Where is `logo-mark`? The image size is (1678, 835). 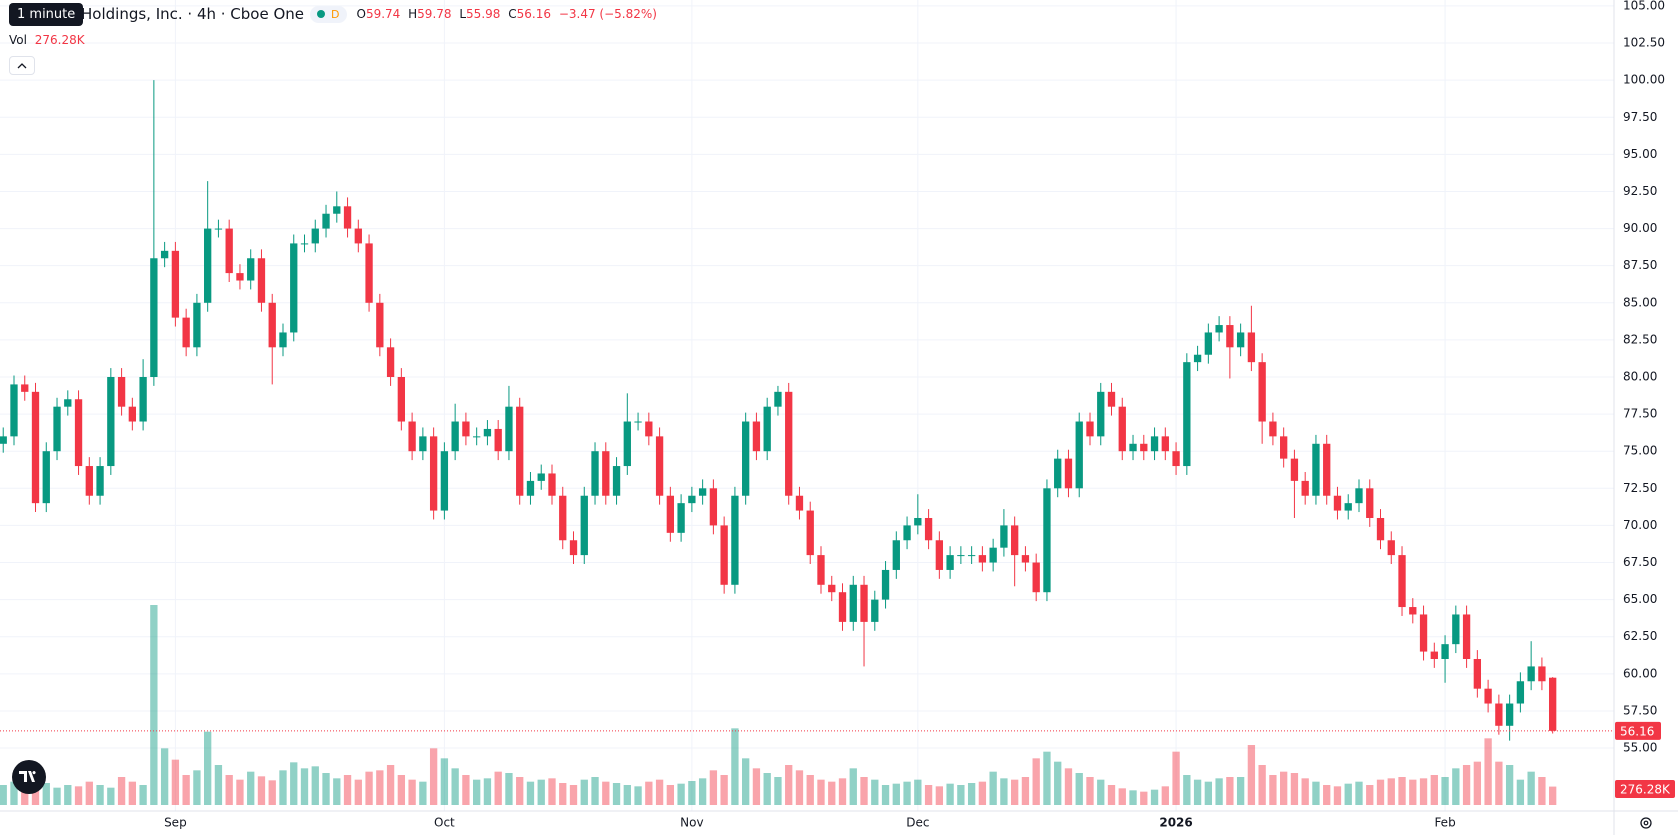
logo-mark is located at coordinates (27, 776).